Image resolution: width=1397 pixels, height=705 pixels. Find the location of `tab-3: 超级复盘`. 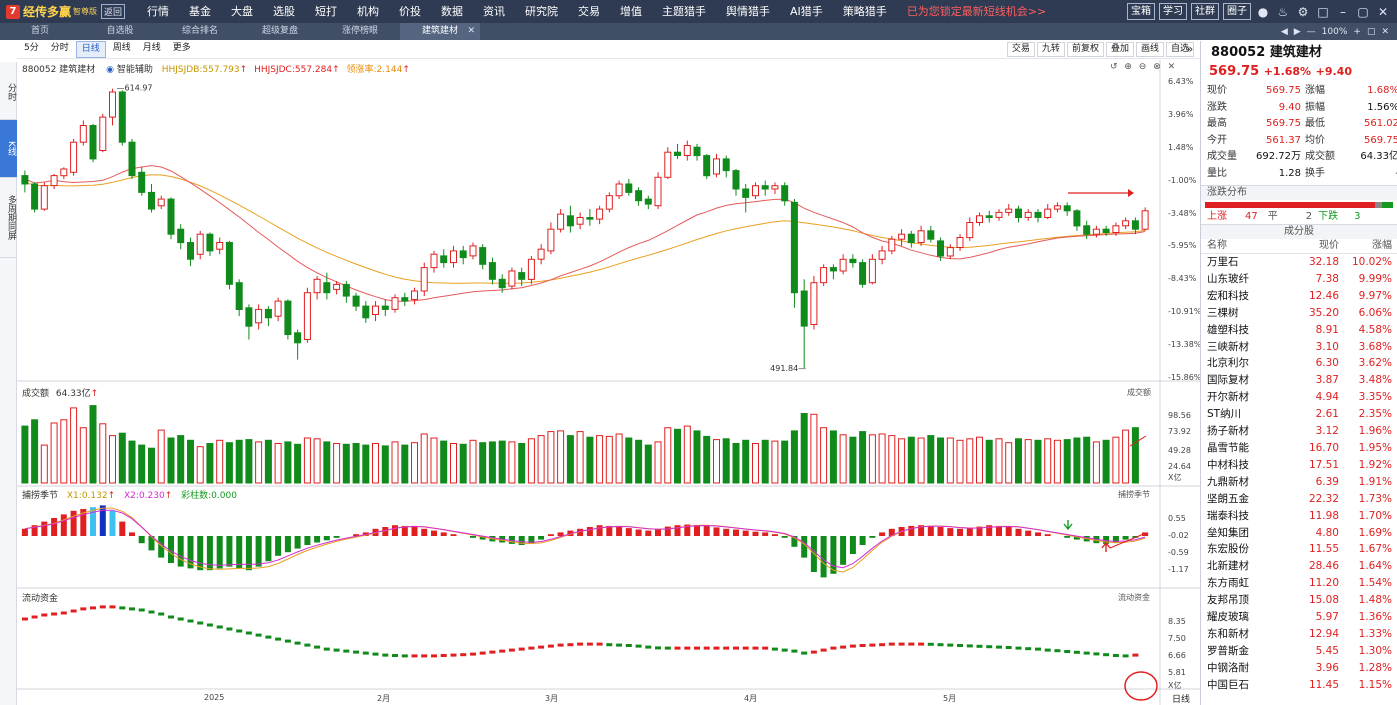

tab-3: 超级复盘 is located at coordinates (280, 31).